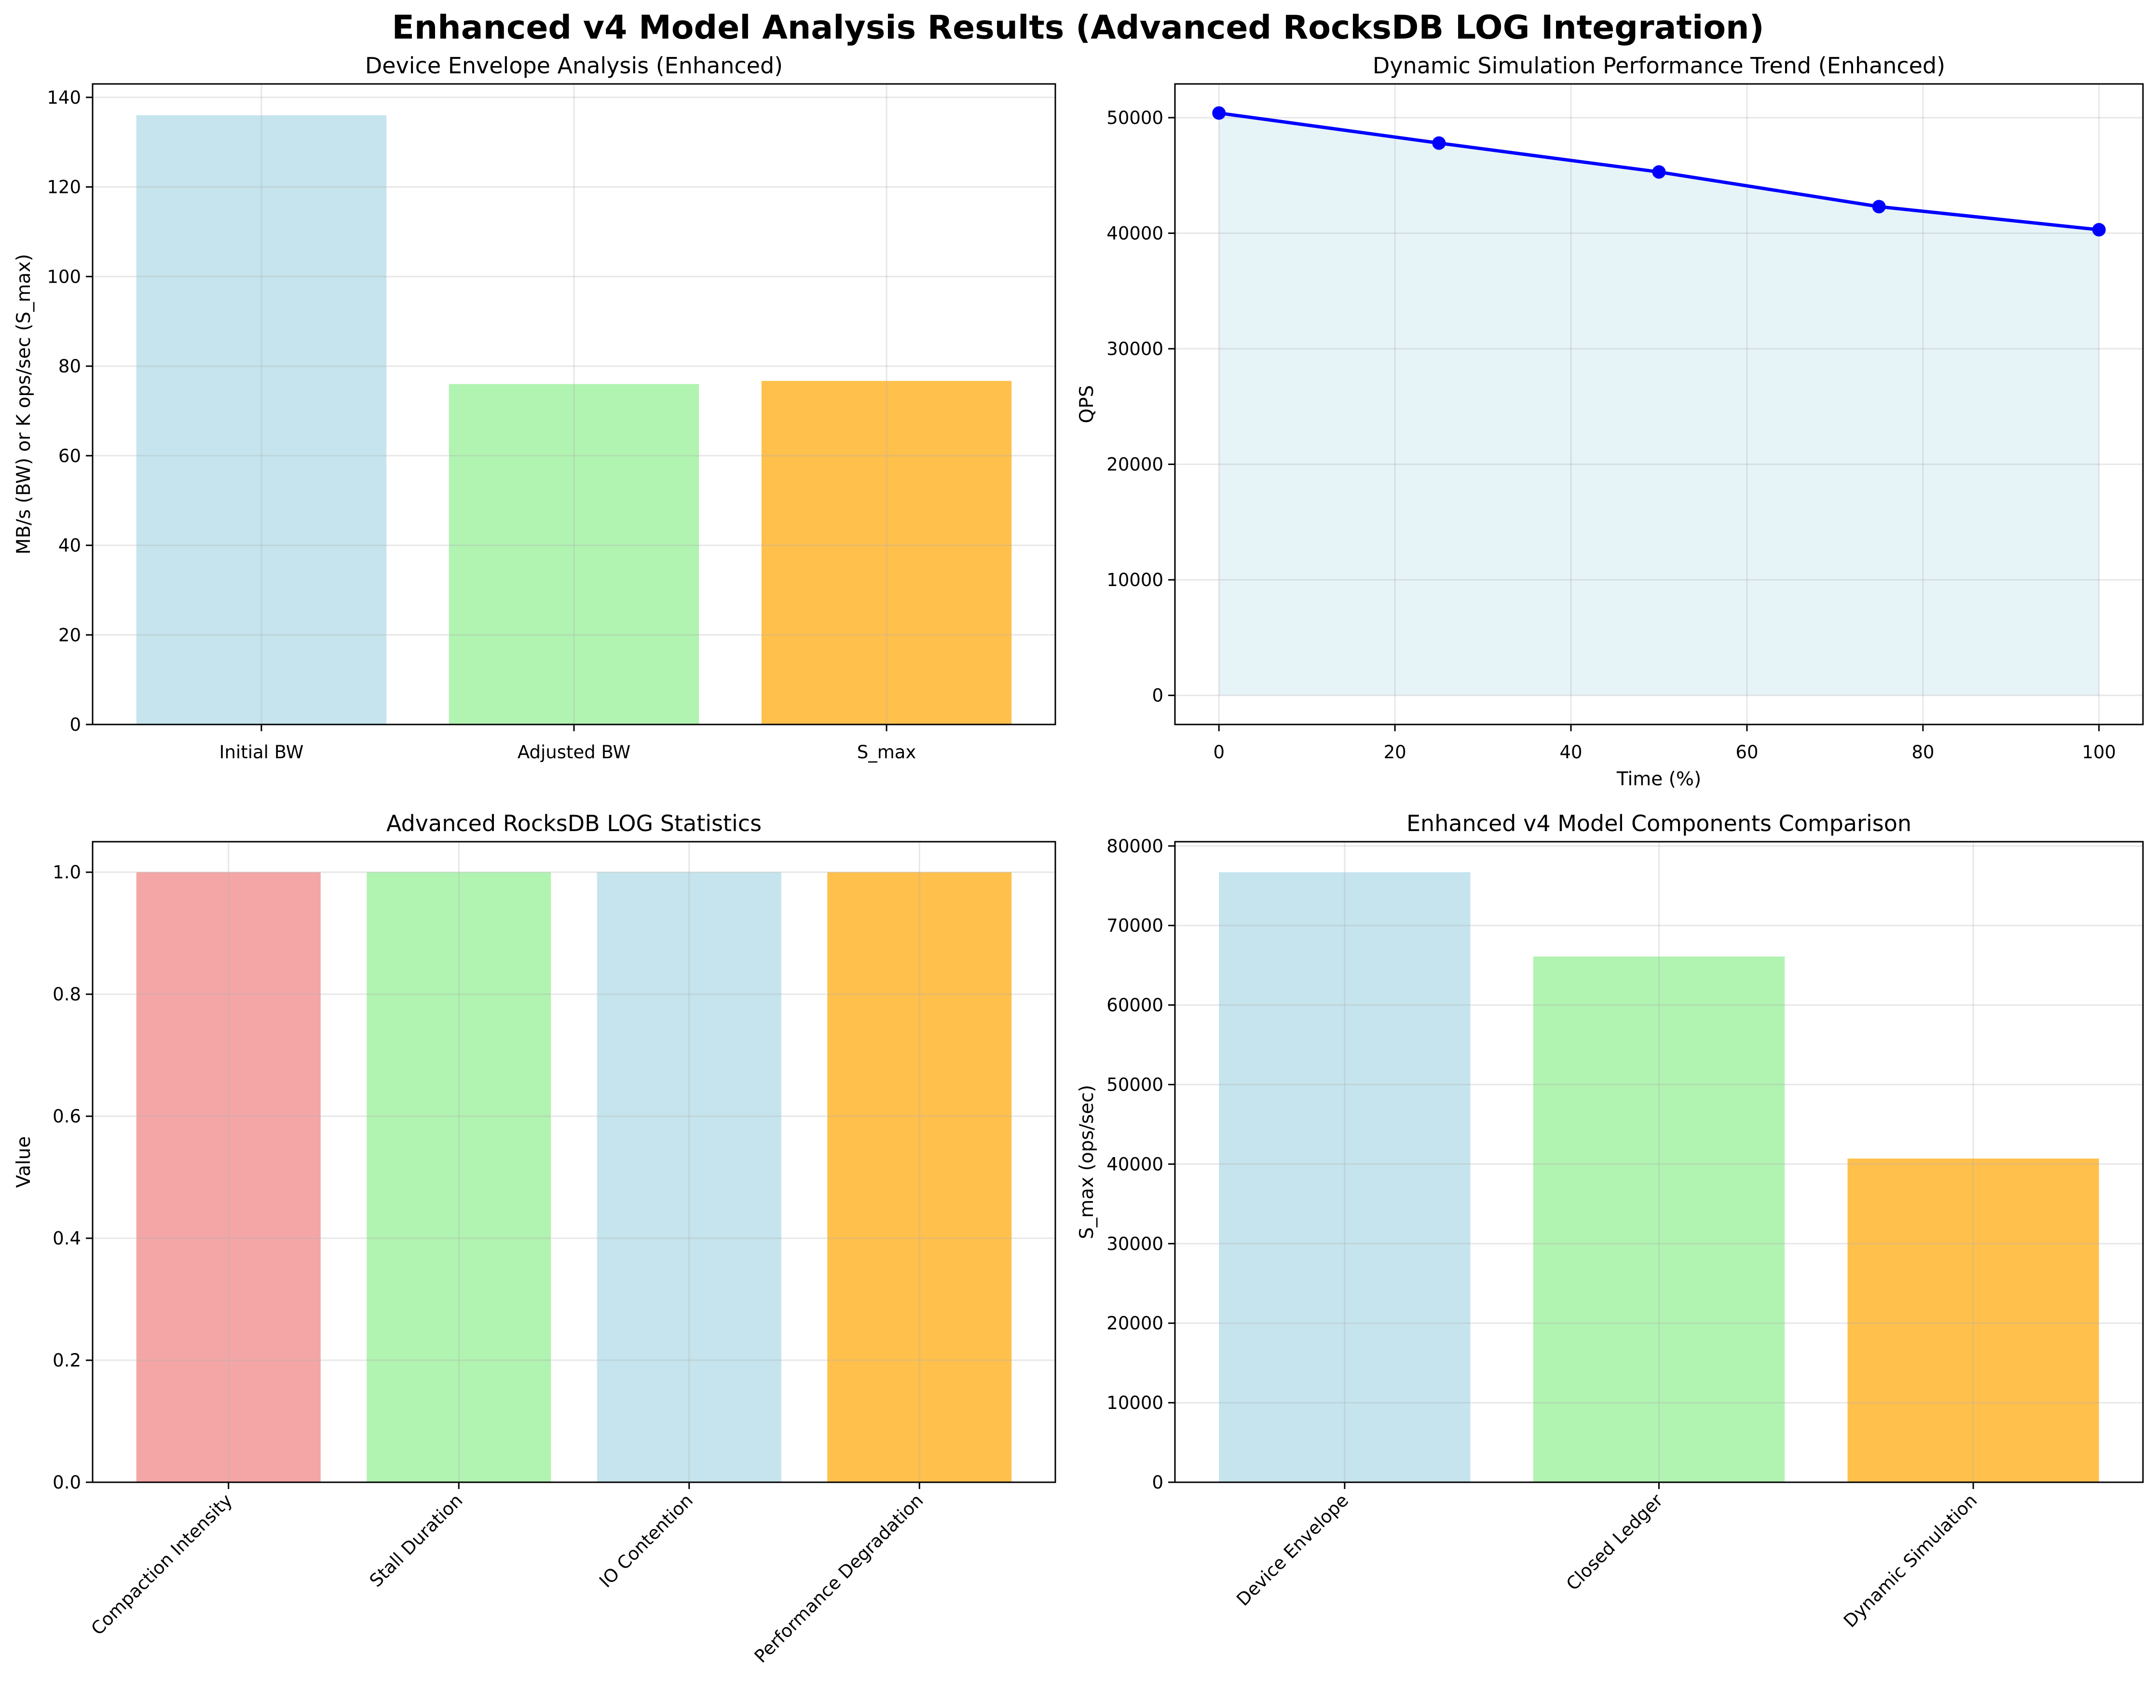  I want to click on x-tick-label: 80, so click(1922, 752).